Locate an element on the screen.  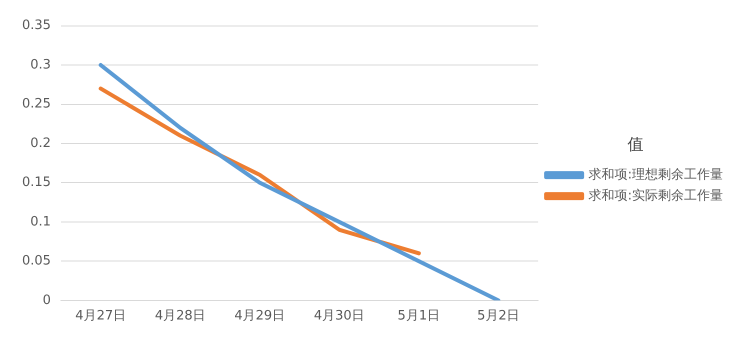
legend-label: 求和项:实际剩余工作量 is located at coordinates (656, 196).